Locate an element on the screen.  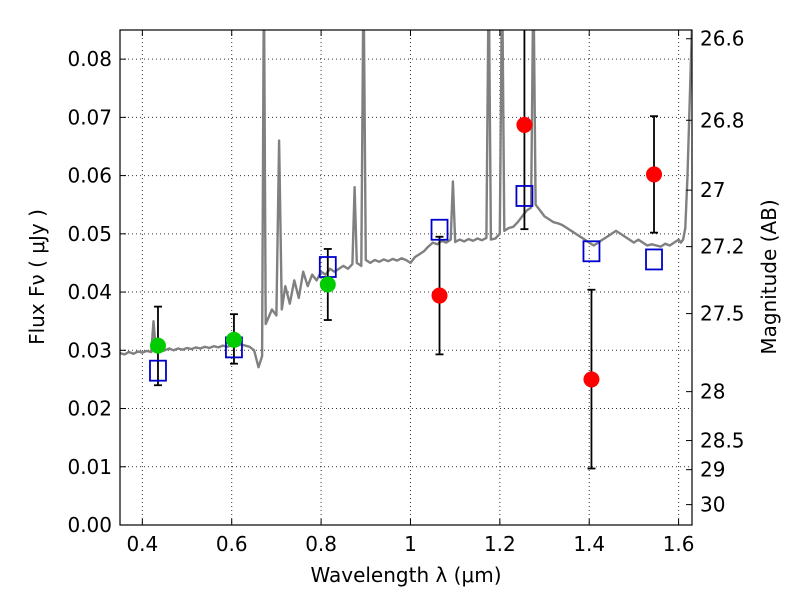
x-tick-label: 1.2 is located at coordinates (500, 544).